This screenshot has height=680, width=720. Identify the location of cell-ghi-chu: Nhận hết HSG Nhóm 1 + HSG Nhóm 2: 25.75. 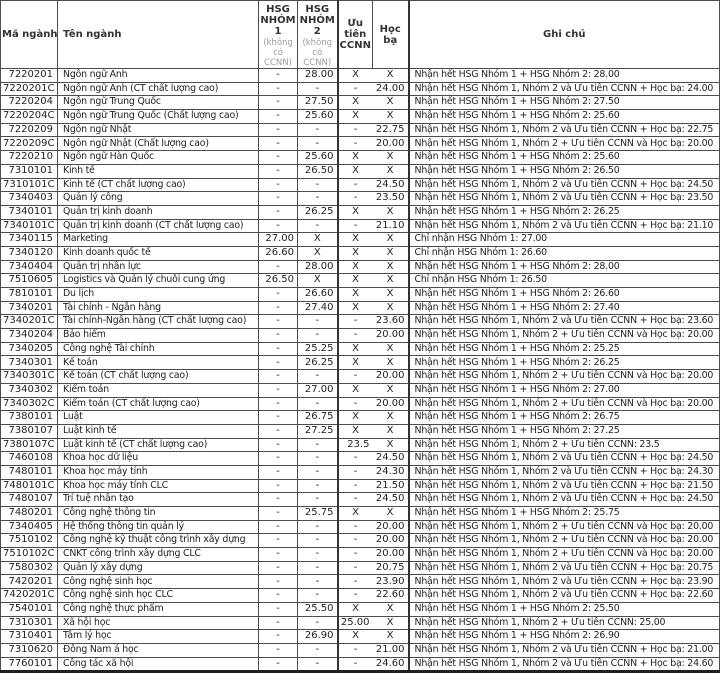
(563, 513).